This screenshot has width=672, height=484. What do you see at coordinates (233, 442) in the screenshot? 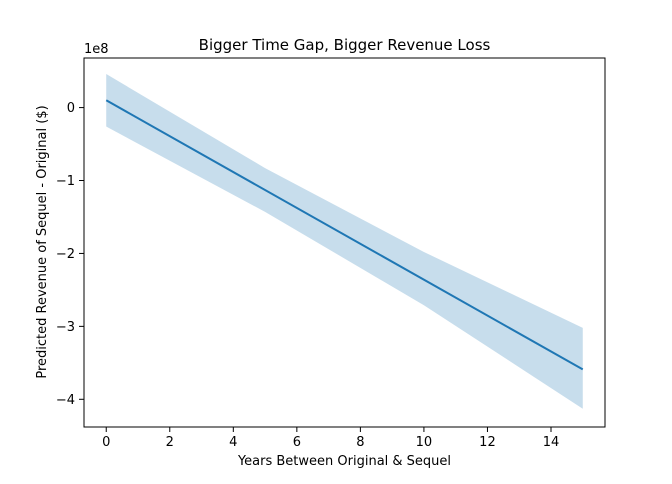
I see `x-tick-label: 4` at bounding box center [233, 442].